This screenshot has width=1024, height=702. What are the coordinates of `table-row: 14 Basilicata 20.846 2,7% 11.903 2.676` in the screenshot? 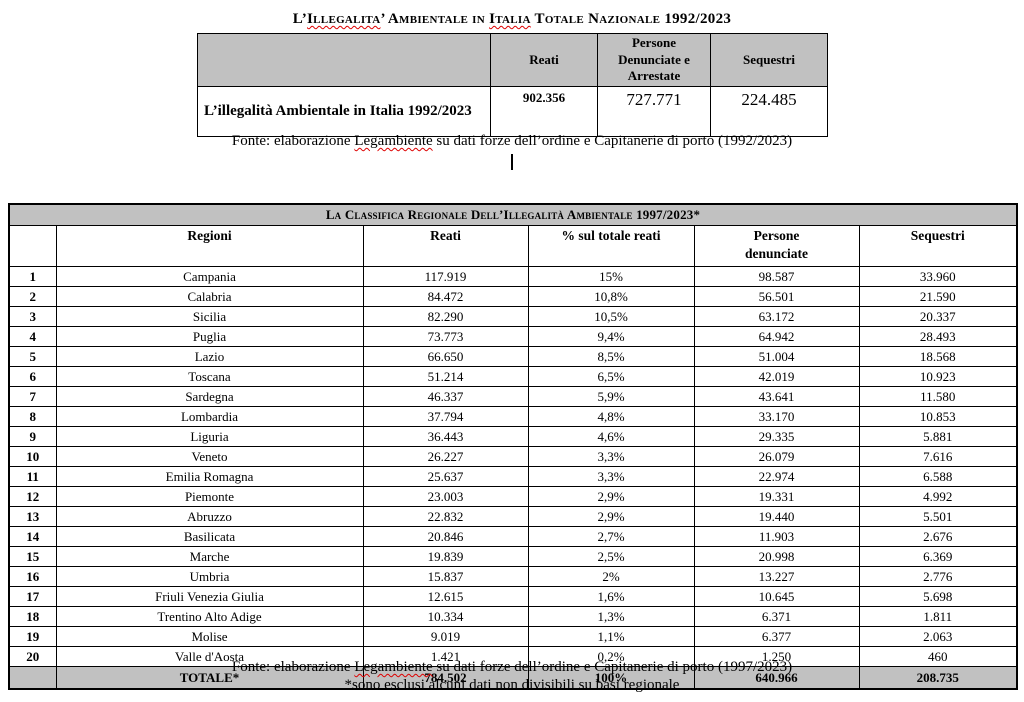 It's located at (513, 536).